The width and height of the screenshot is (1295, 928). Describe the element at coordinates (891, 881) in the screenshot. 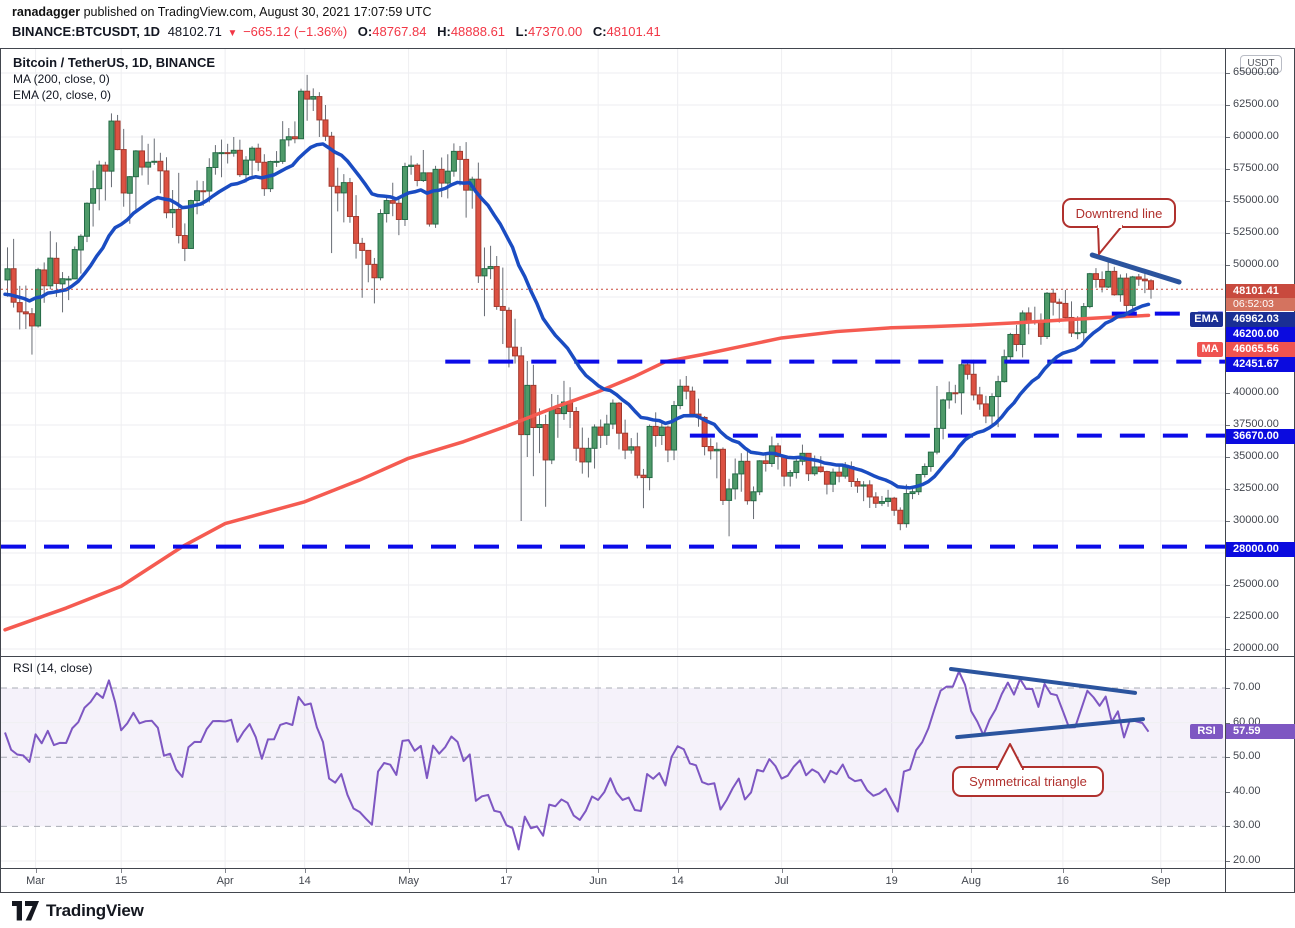

I see `time-axis-label: 19` at that location.